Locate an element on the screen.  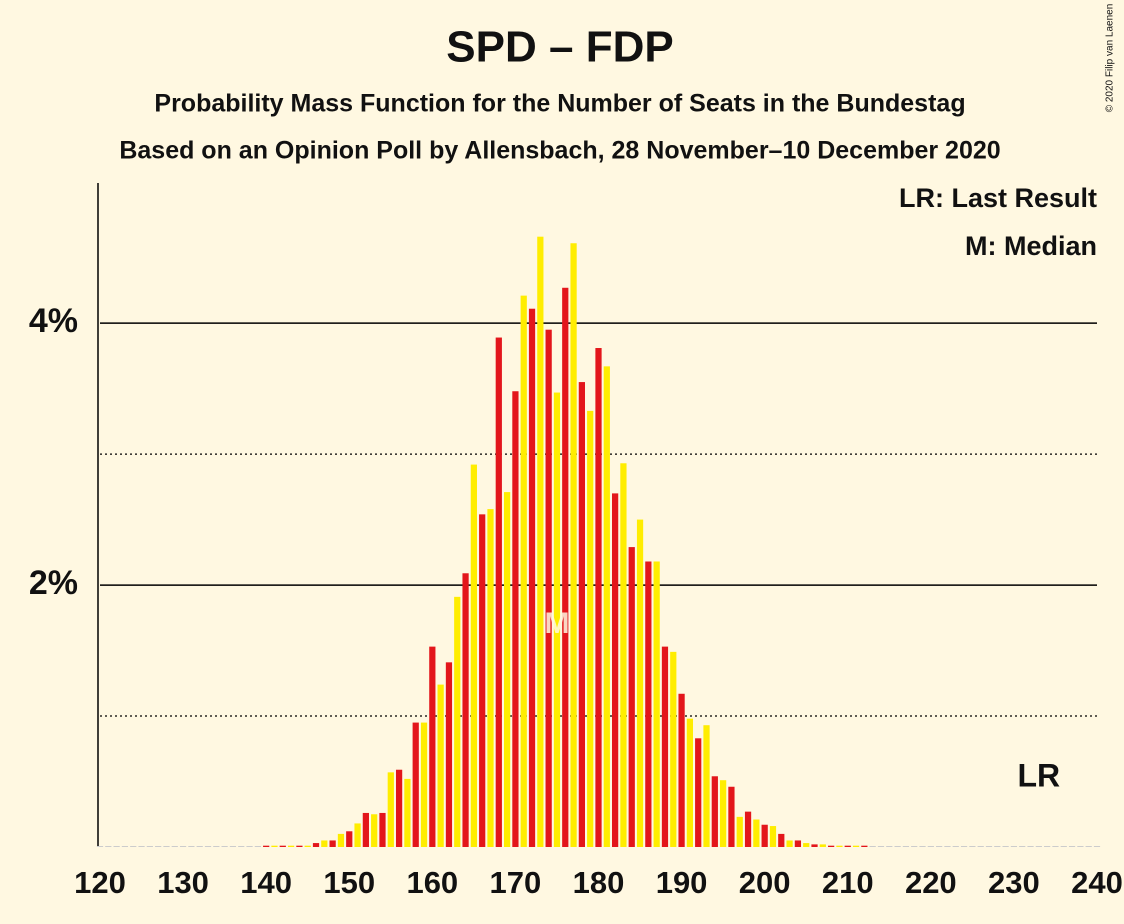
y-tick-label: 4% is located at coordinates (53, 321).